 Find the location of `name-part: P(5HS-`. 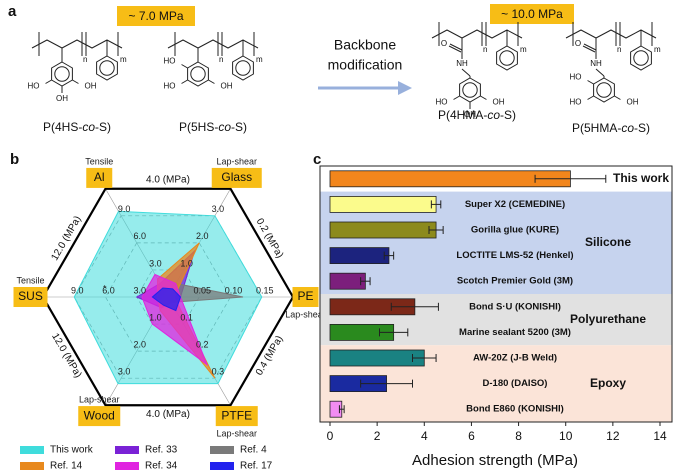

name-part: P(5HS- is located at coordinates (198, 127).